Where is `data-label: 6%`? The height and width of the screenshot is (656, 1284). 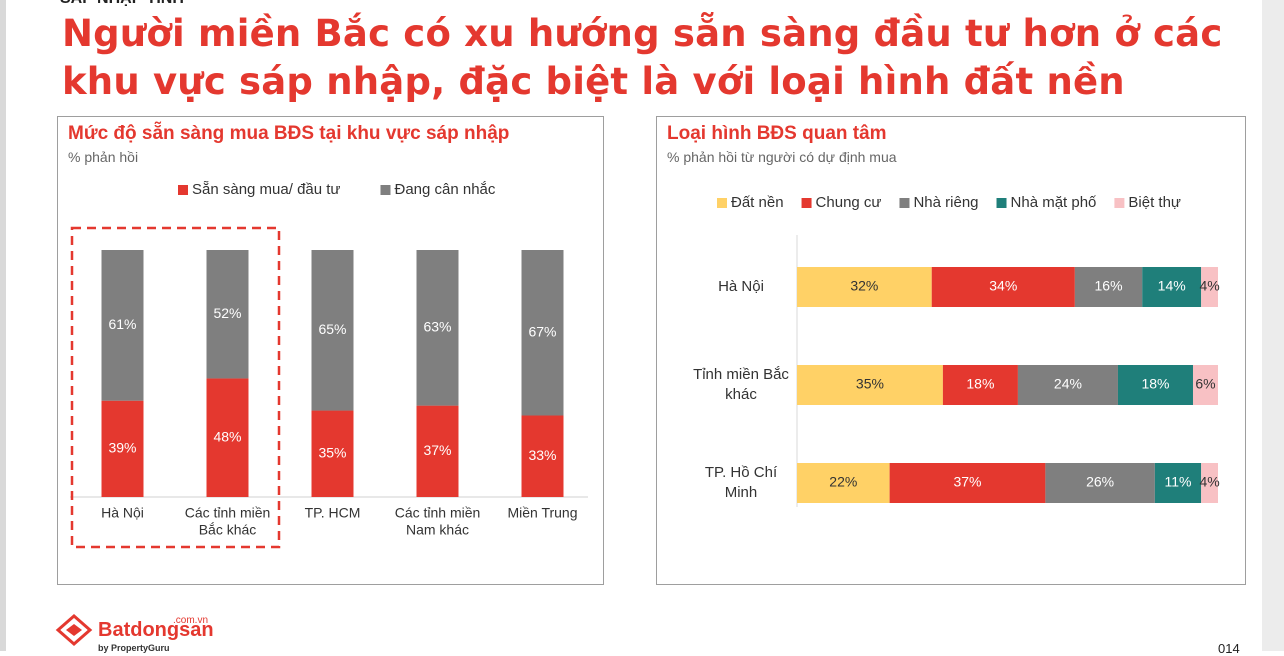 data-label: 6% is located at coordinates (1205, 384).